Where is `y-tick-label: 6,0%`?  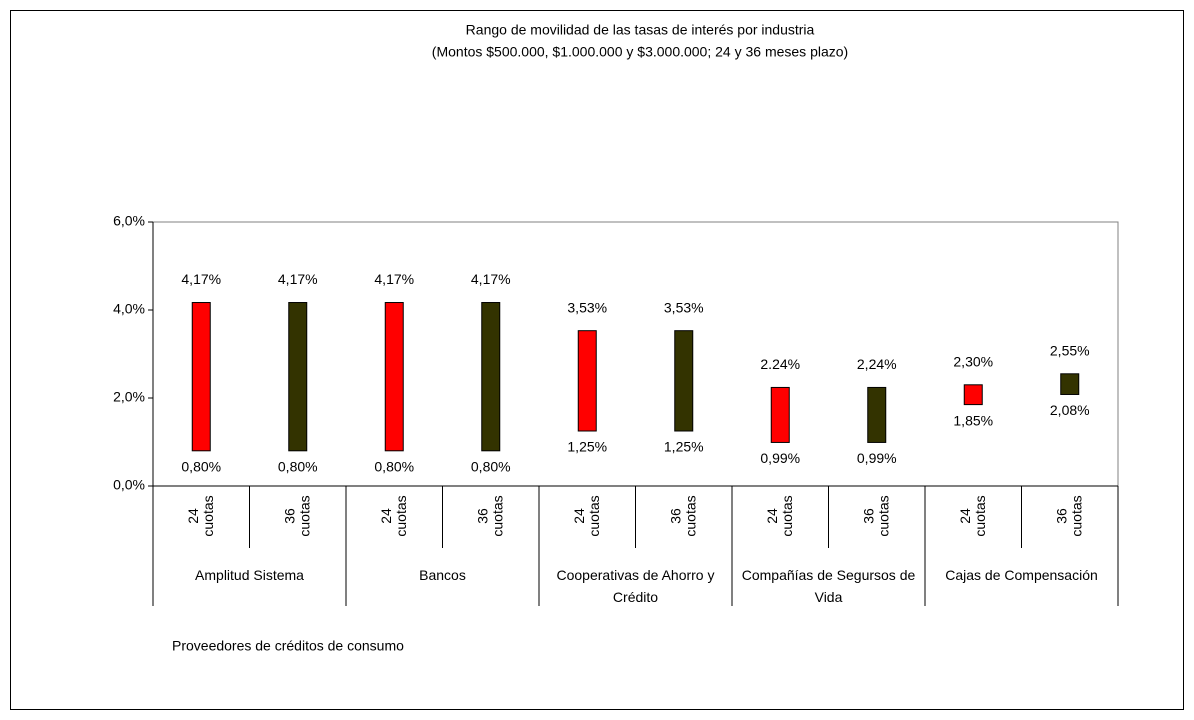
y-tick-label: 6,0% is located at coordinates (129, 221).